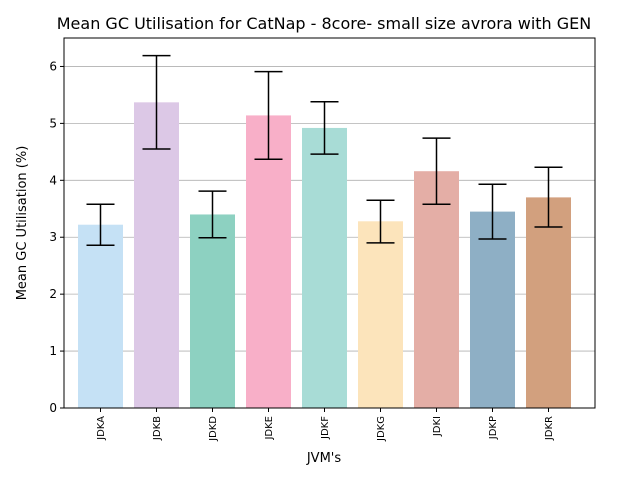  I want to click on bar-jdki, so click(436, 289).